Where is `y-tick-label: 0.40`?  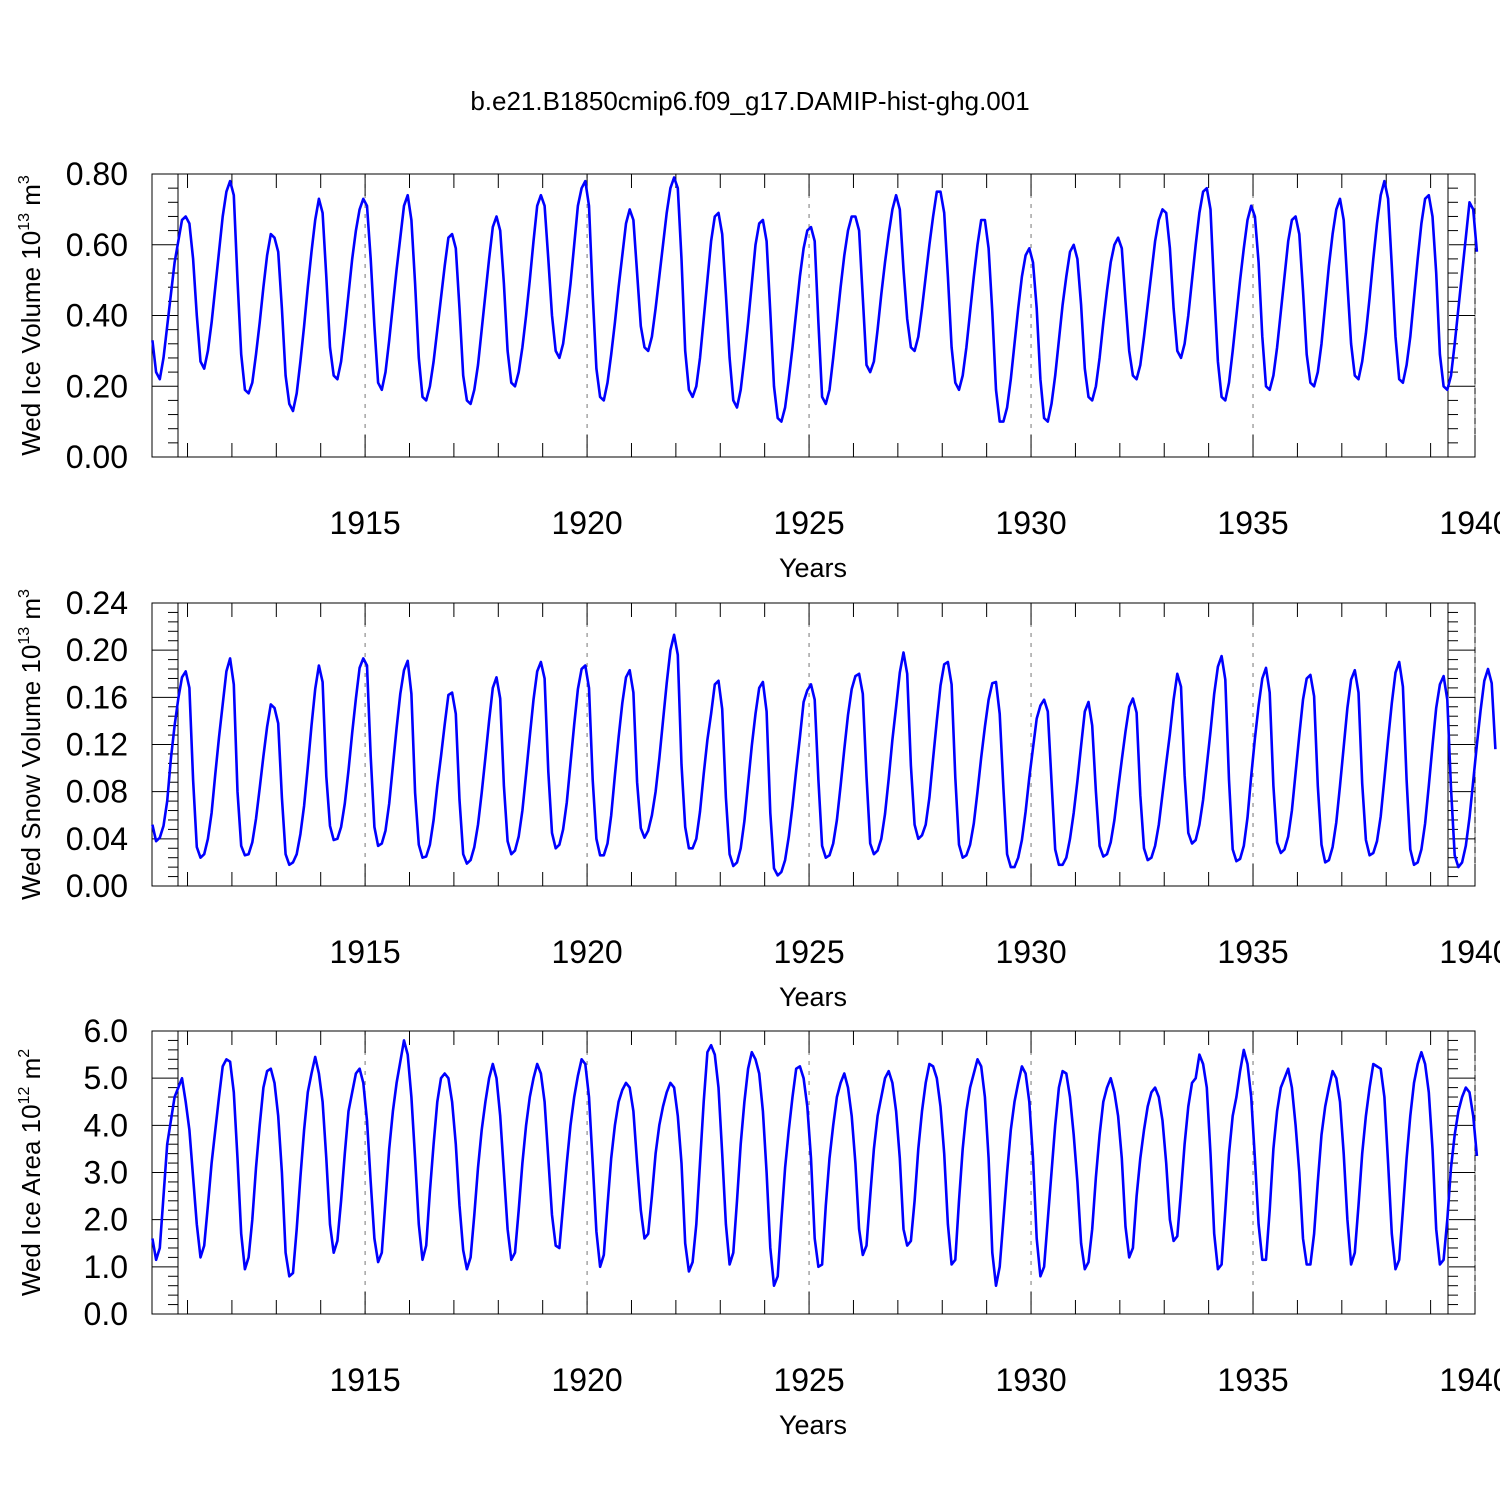
y-tick-label: 0.40 is located at coordinates (97, 316).